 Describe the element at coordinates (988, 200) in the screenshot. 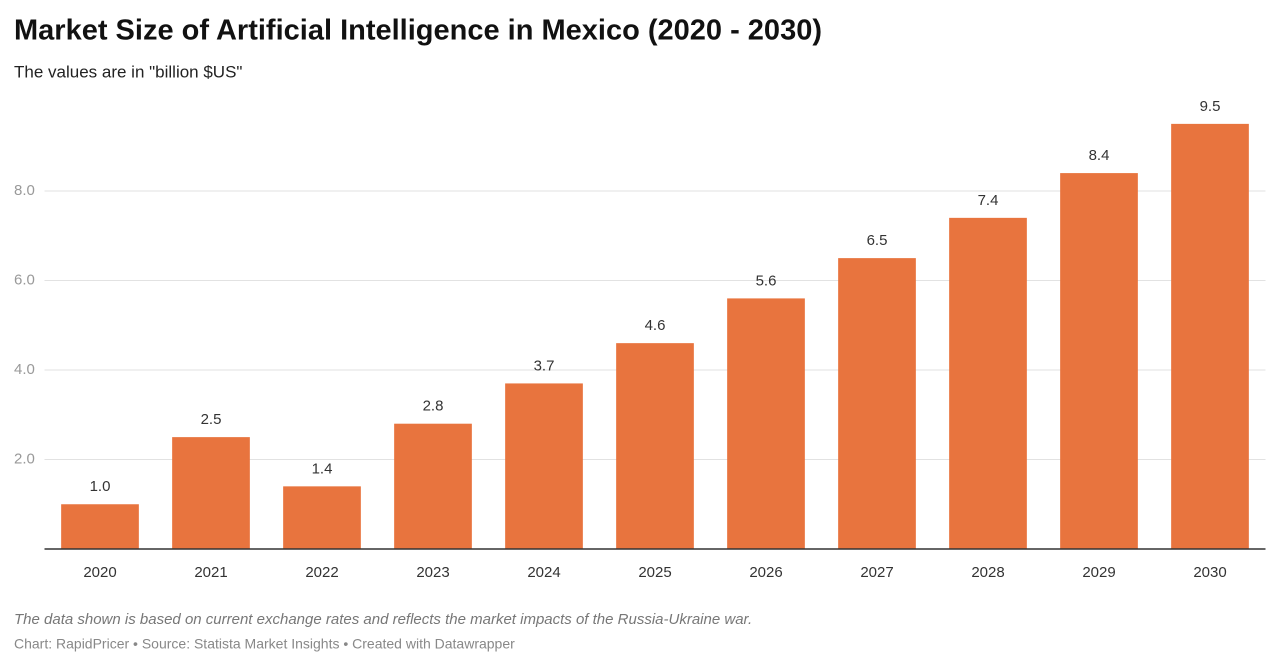

I see `value-label: 7.4` at that location.